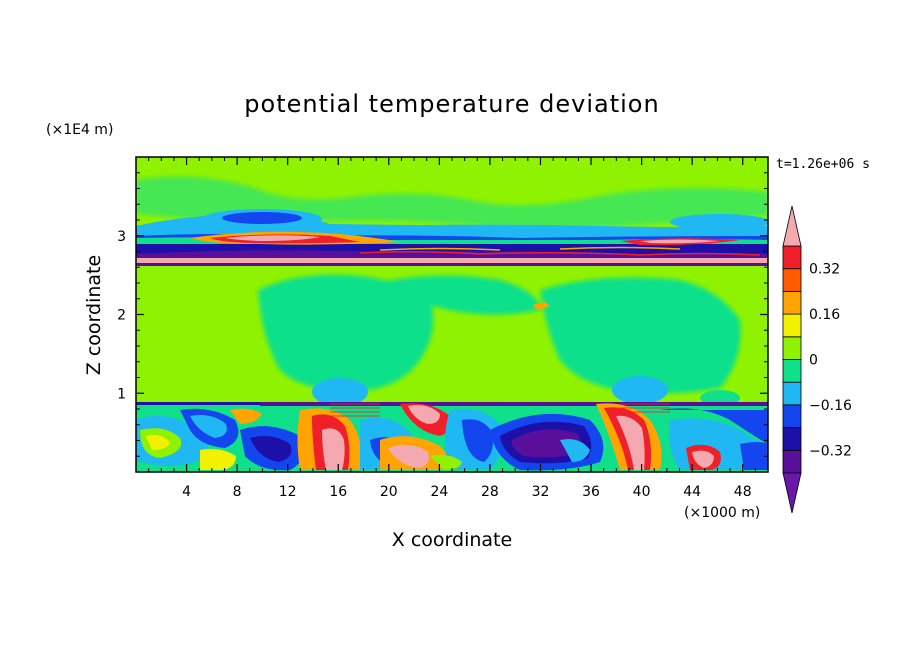 This screenshot has width=904, height=654. What do you see at coordinates (460, 295) in the screenshot?
I see `mid-cool-top` at bounding box center [460, 295].